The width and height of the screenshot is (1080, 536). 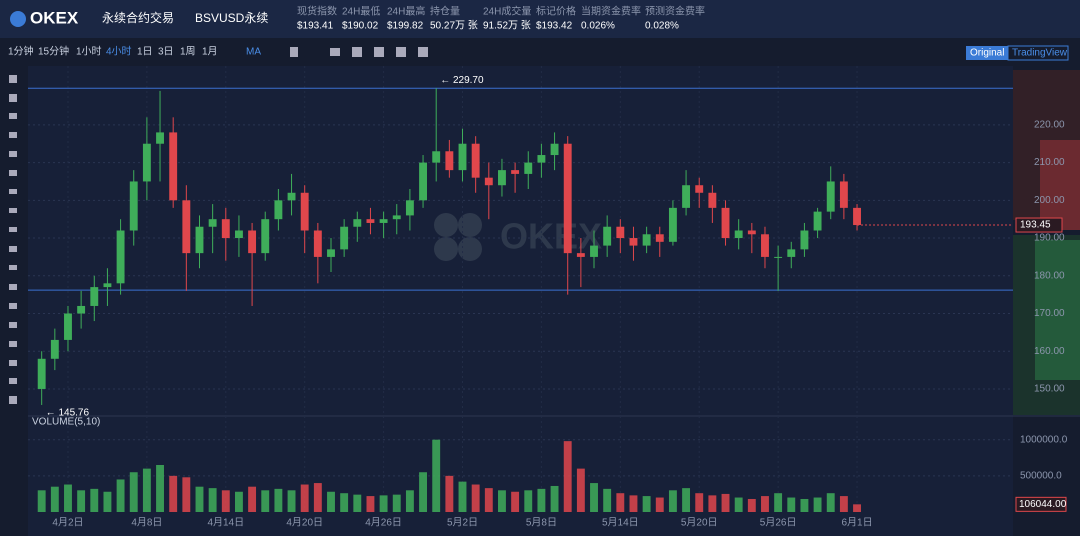 What do you see at coordinates (1049, 351) in the screenshot?
I see `y-tick-label: 160.00` at bounding box center [1049, 351].